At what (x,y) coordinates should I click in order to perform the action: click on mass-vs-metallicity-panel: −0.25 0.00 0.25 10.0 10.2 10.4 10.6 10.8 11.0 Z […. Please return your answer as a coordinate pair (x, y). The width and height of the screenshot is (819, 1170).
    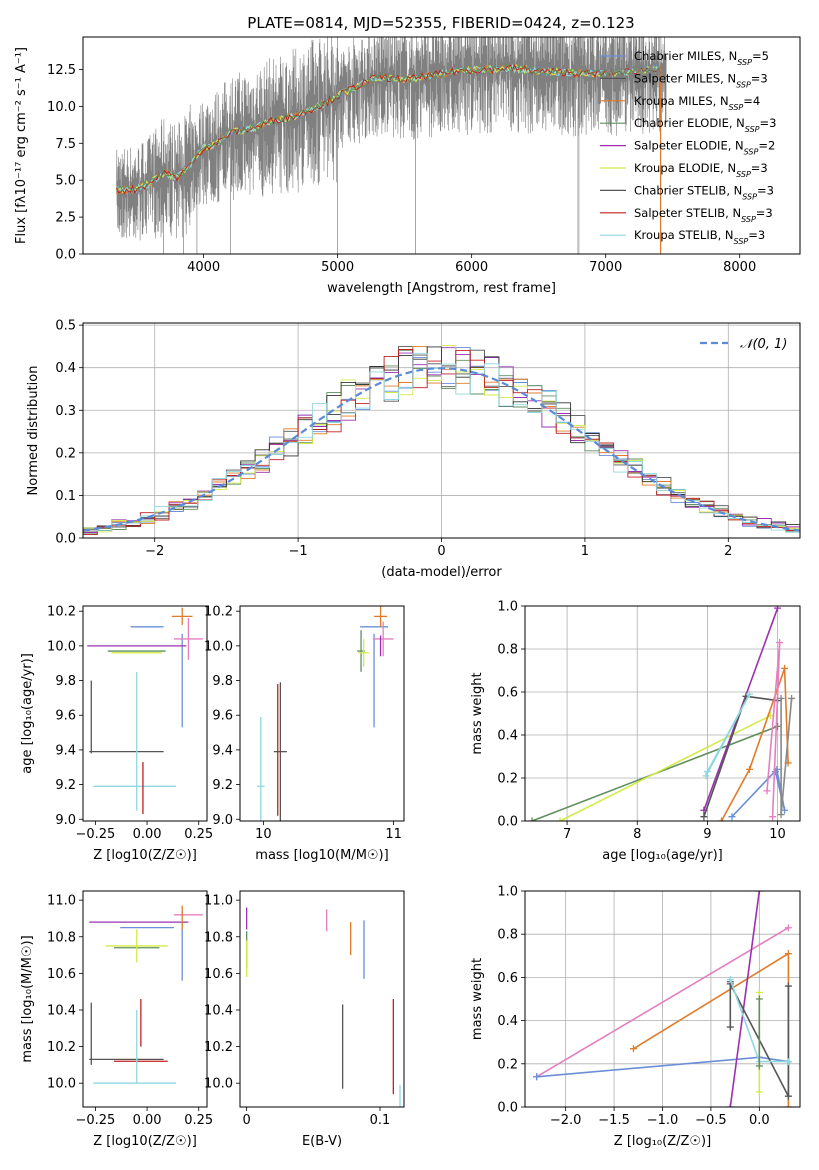
    Looking at the image, I should click on (116, 1019).